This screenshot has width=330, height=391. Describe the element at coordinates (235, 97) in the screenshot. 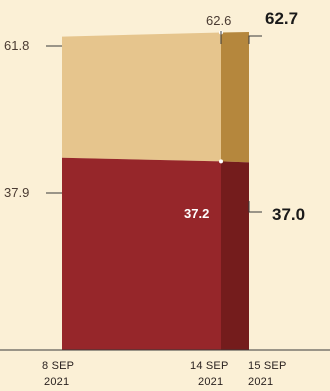

I see `upper-area-final-segment` at that location.